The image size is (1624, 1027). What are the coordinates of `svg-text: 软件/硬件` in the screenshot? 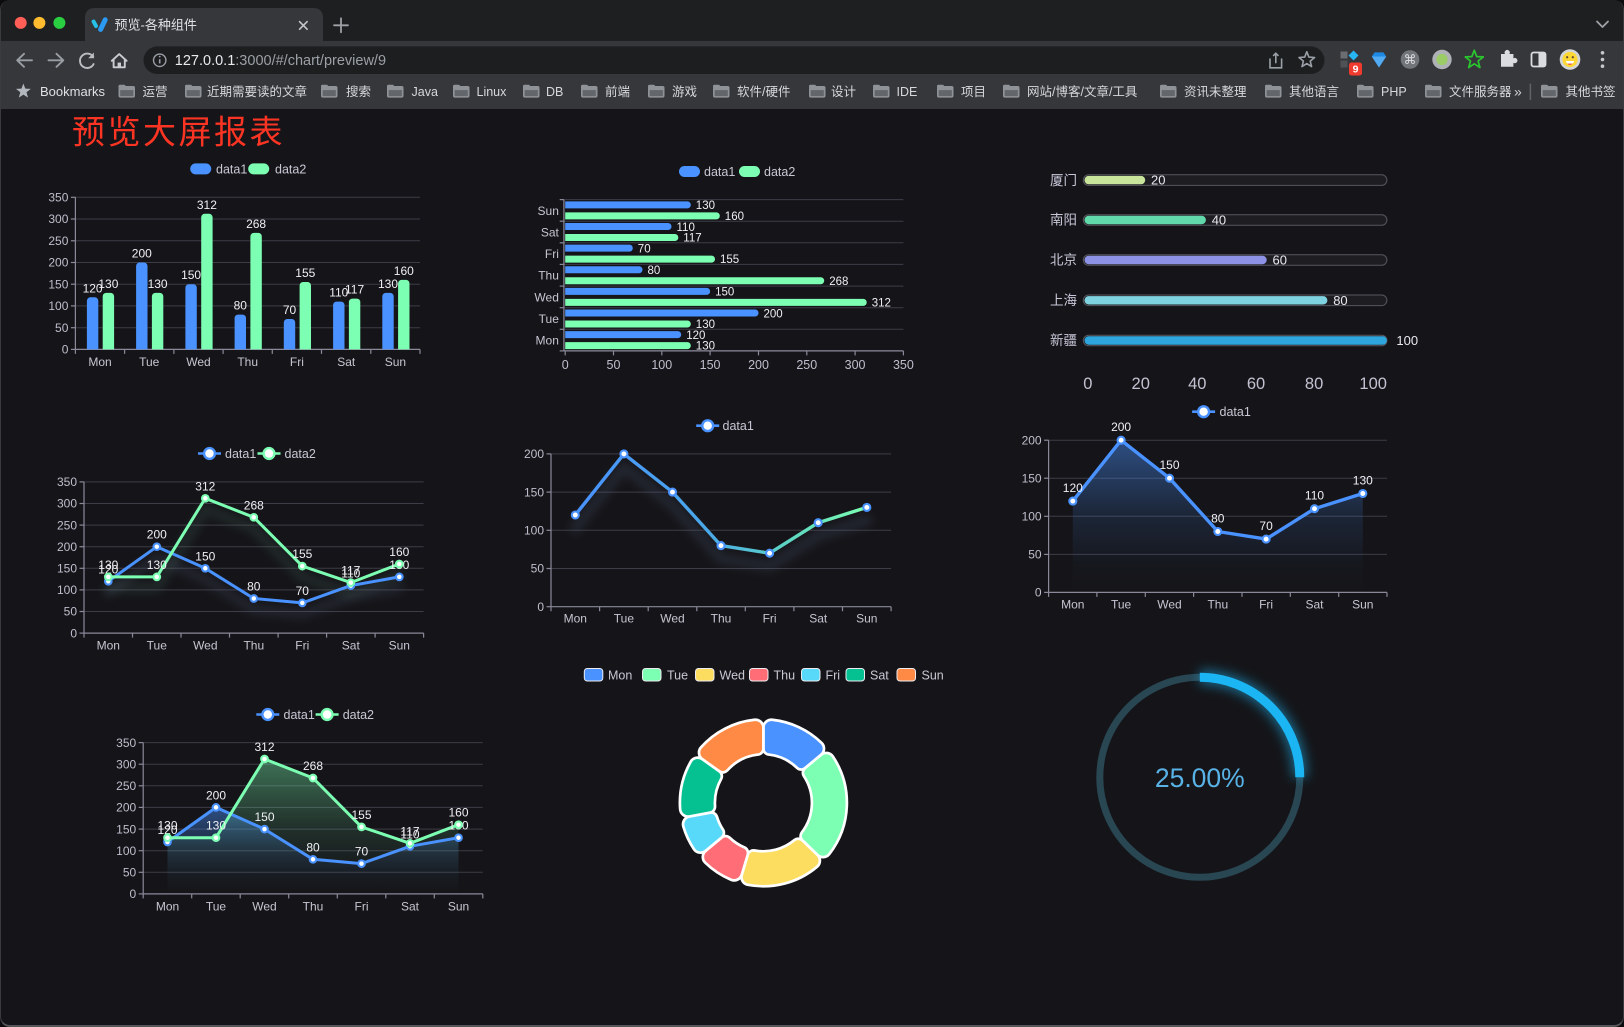 It's located at (763, 92).